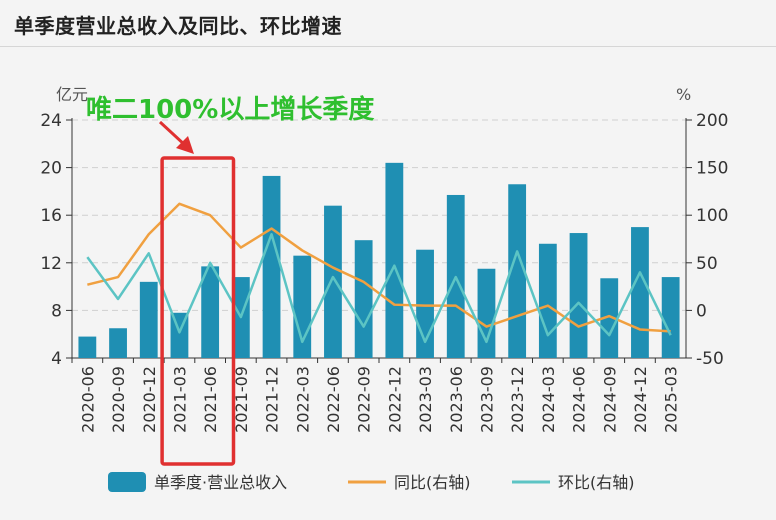 This screenshot has height=520, width=776. What do you see at coordinates (394, 399) in the screenshot?
I see `x-tick-label: 2022-12` at bounding box center [394, 399].